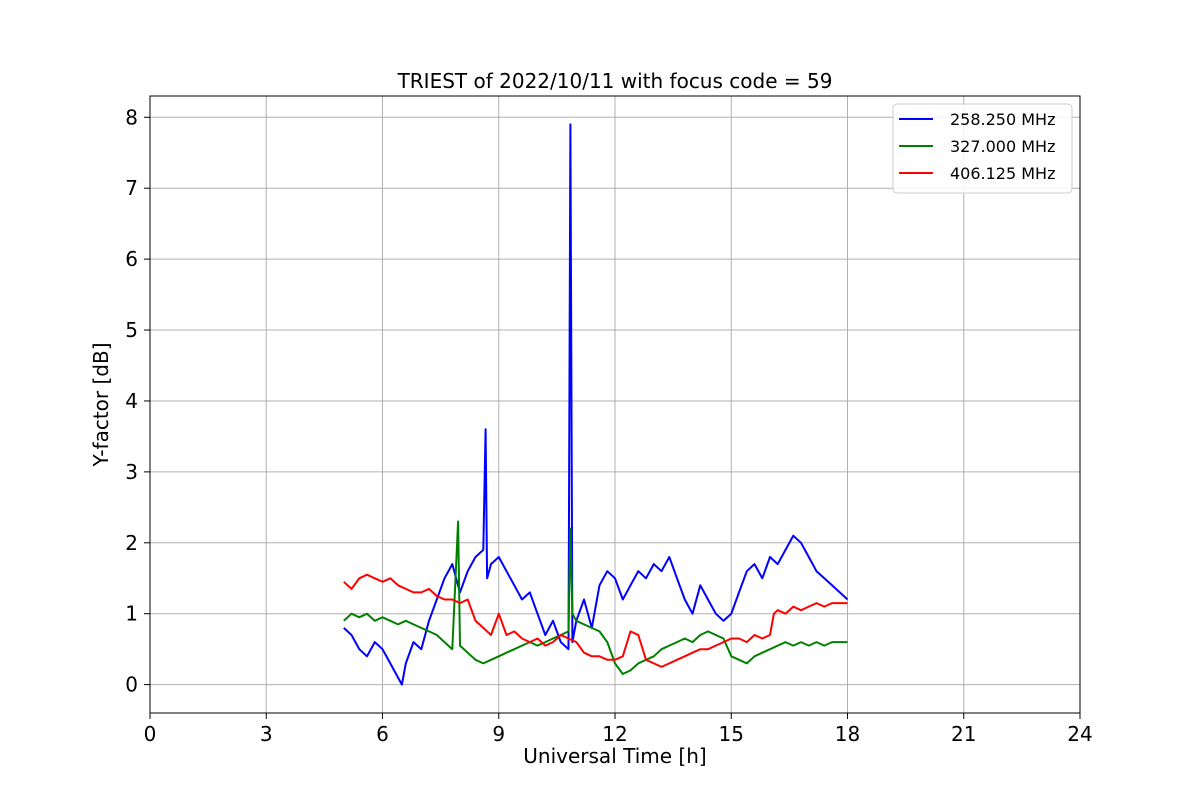  I want to click on x-tick-label: 18, so click(847, 734).